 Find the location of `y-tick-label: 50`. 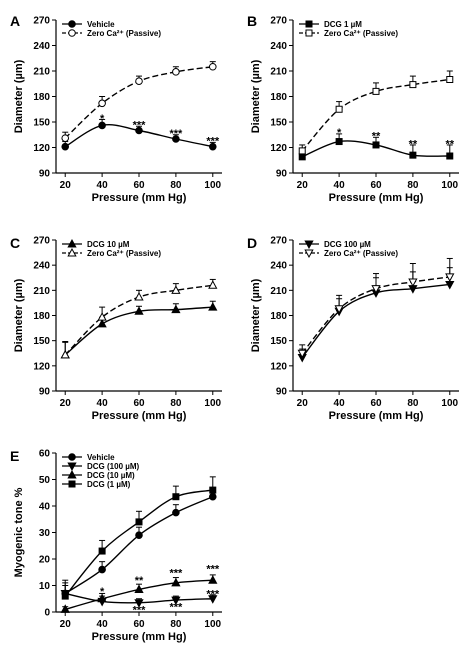

y-tick-label: 50 is located at coordinates (45, 480).